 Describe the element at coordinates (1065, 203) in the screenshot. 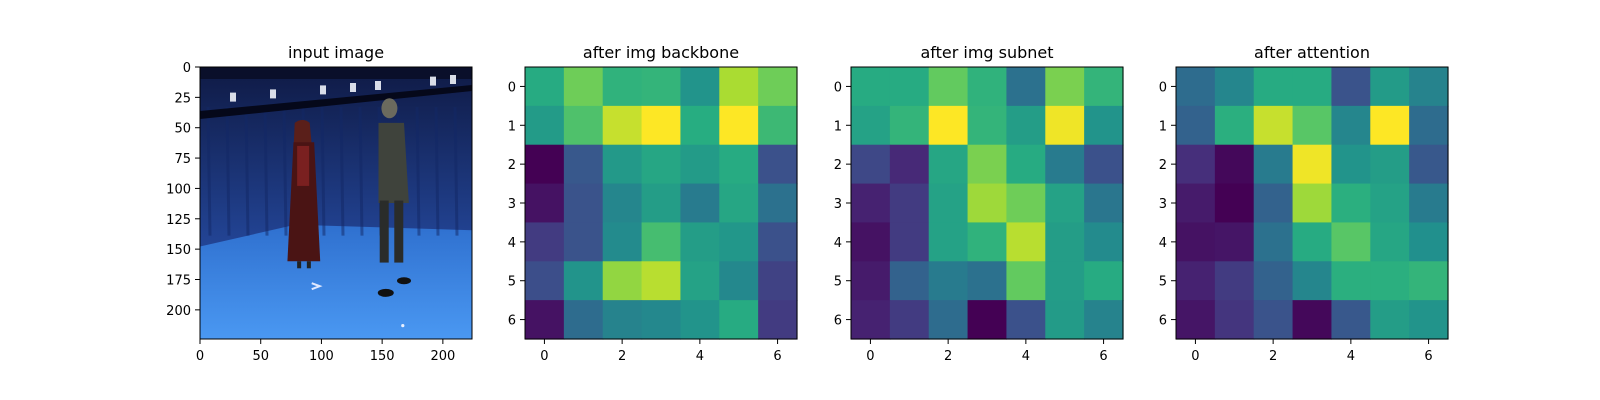

I see `heatmap-cell-r3-c5` at that location.